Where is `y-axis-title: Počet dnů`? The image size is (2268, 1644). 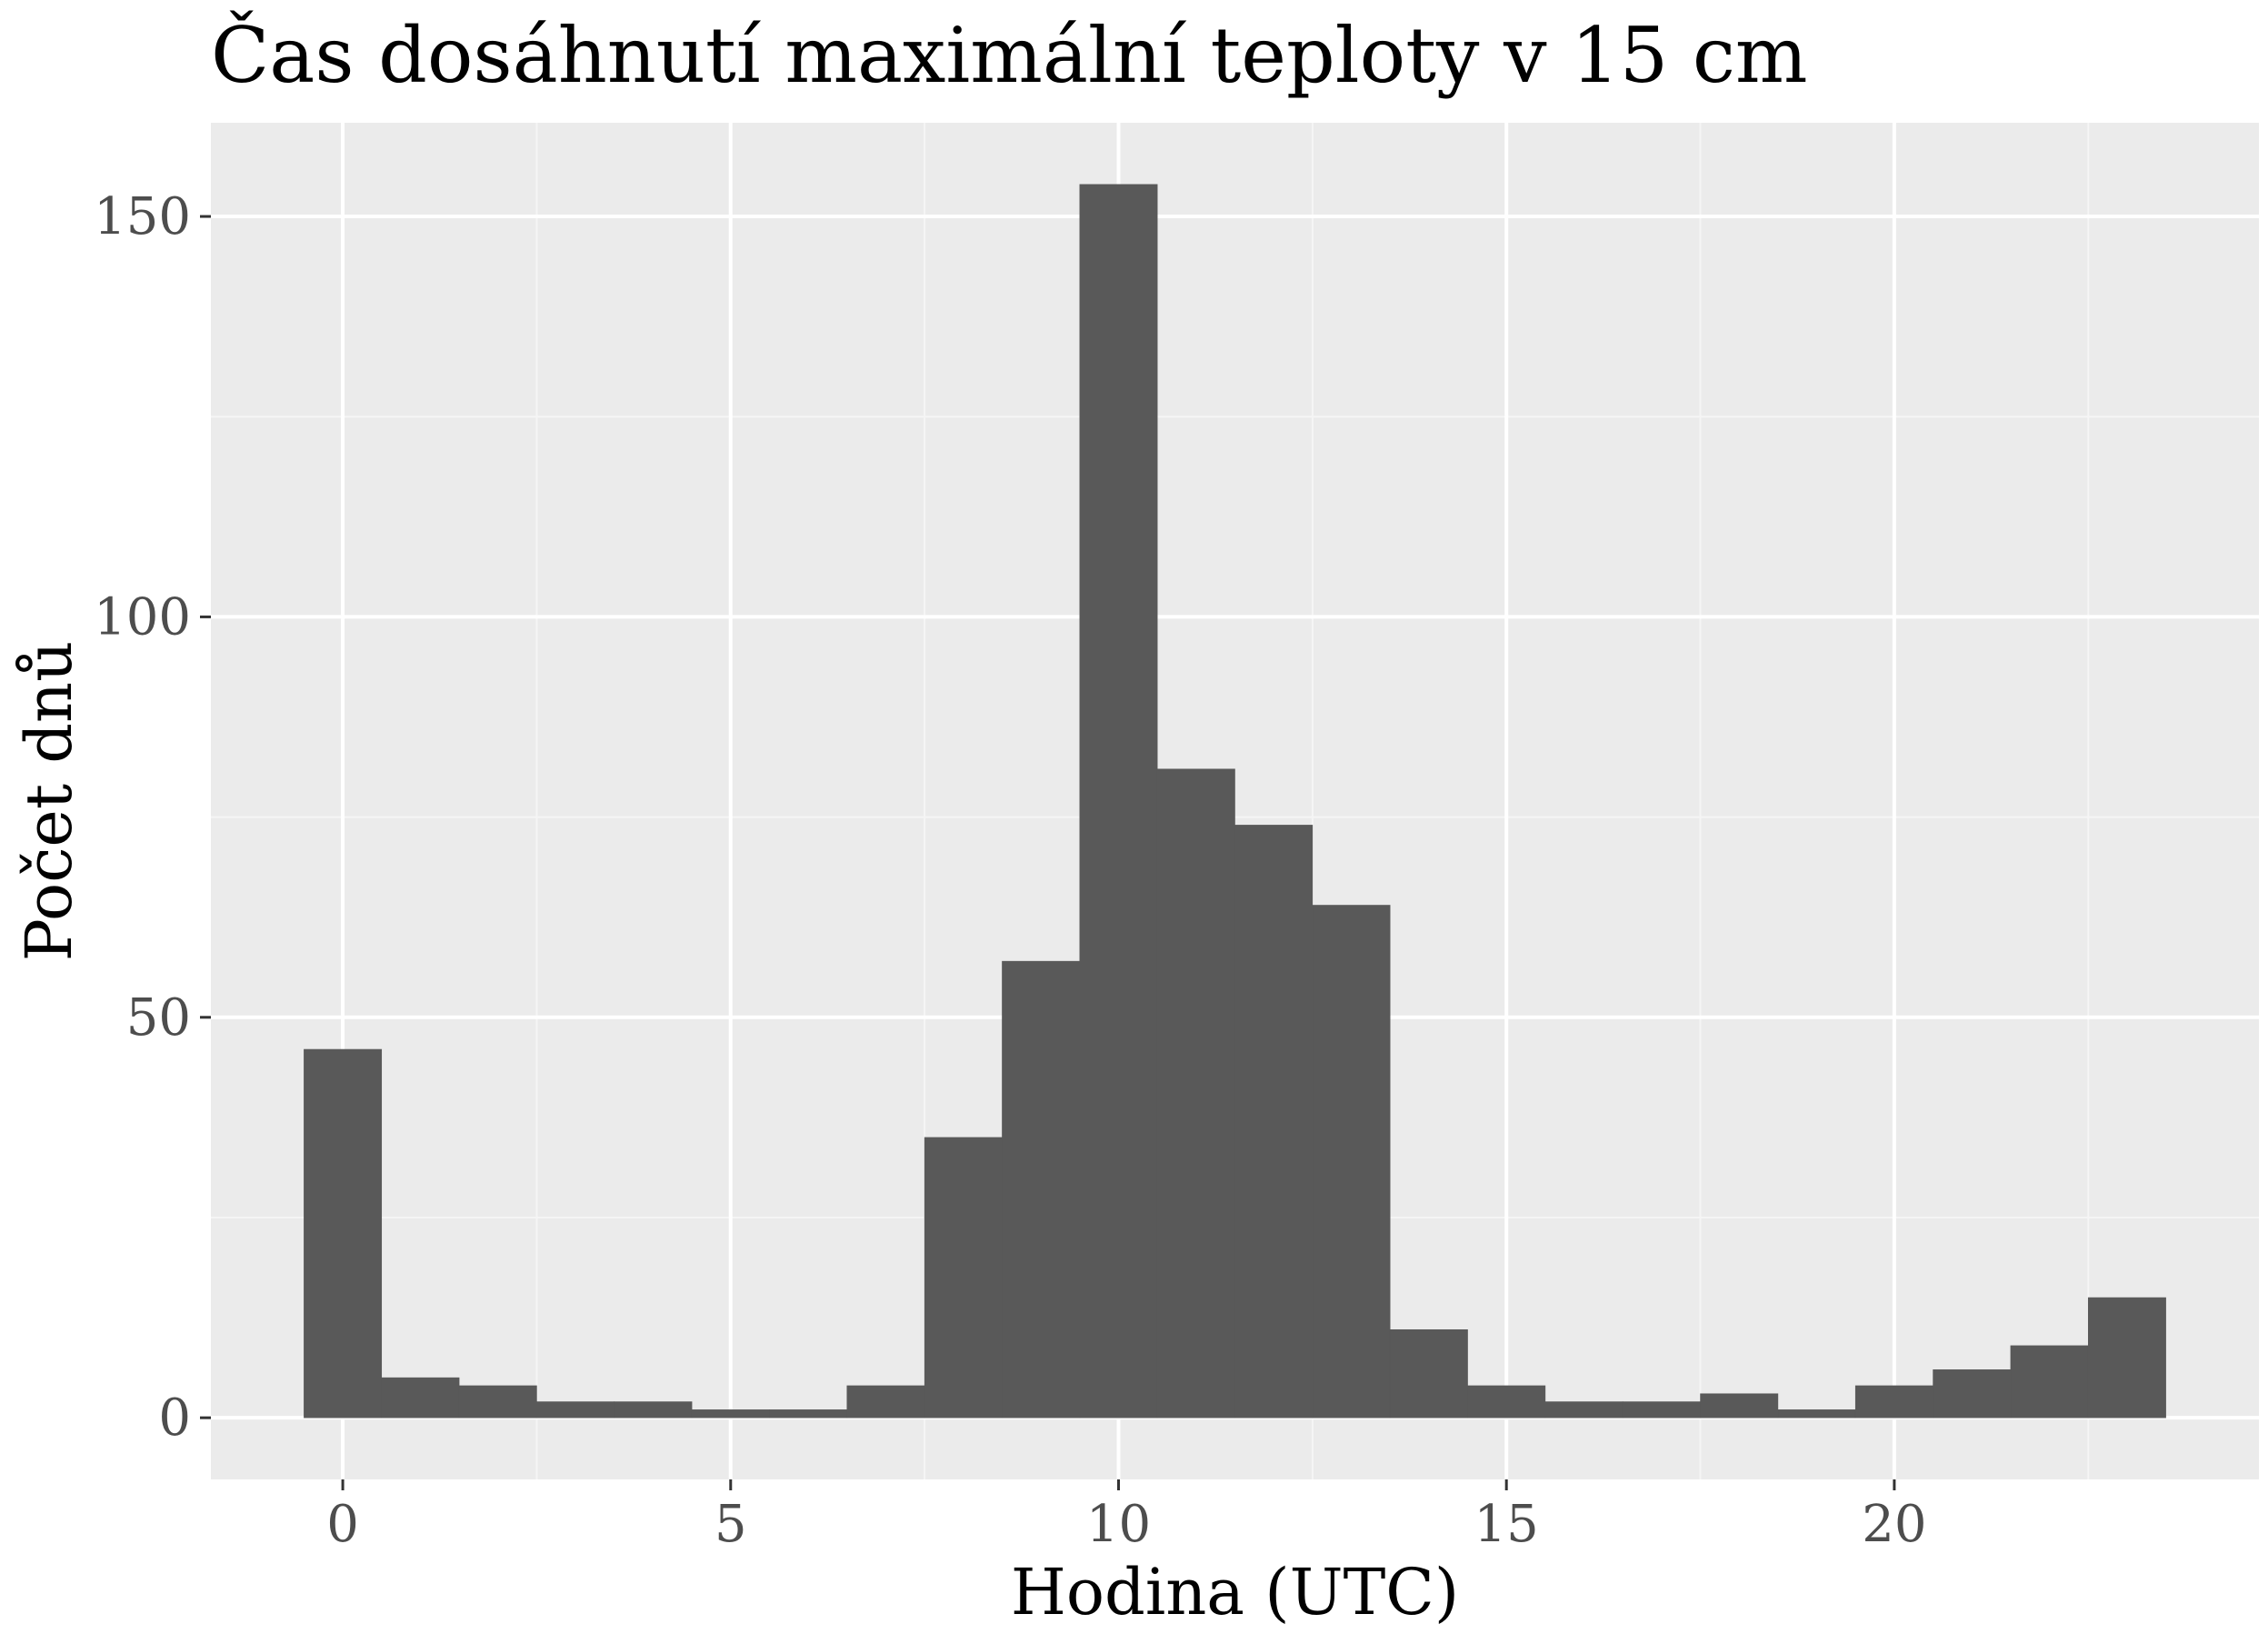 y-axis-title: Počet dnů is located at coordinates (49, 801).